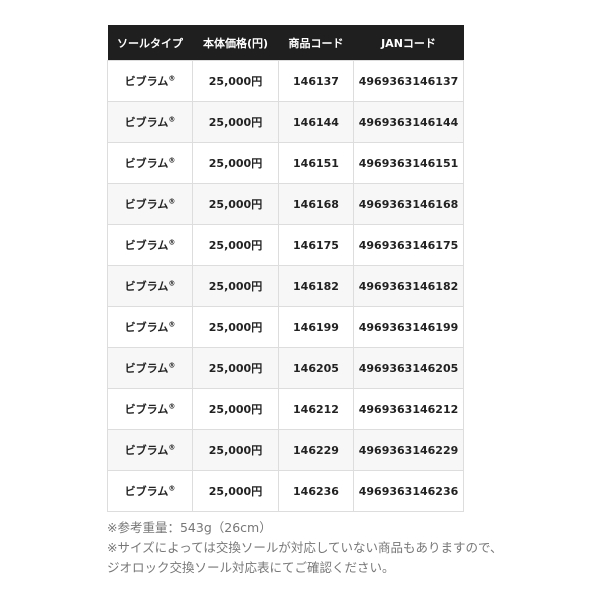  I want to click on table-row: ビブラム® 25,000円 146229 4969363146229, so click(285, 450).